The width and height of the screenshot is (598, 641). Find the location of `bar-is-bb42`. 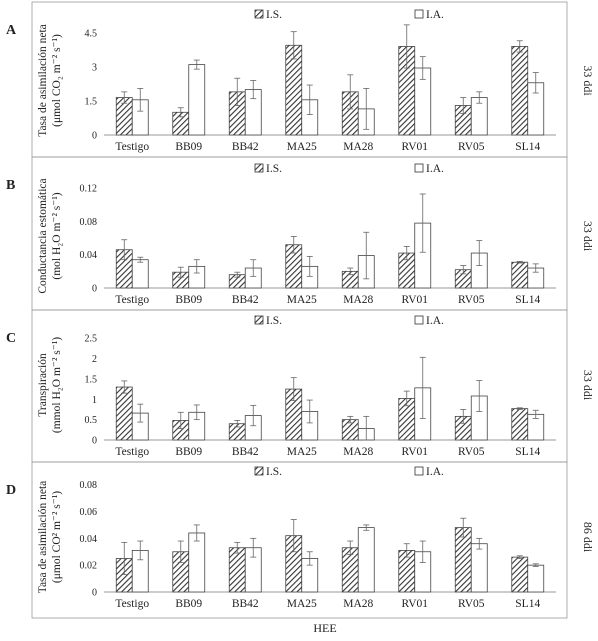

bar-is-bb42 is located at coordinates (237, 570).